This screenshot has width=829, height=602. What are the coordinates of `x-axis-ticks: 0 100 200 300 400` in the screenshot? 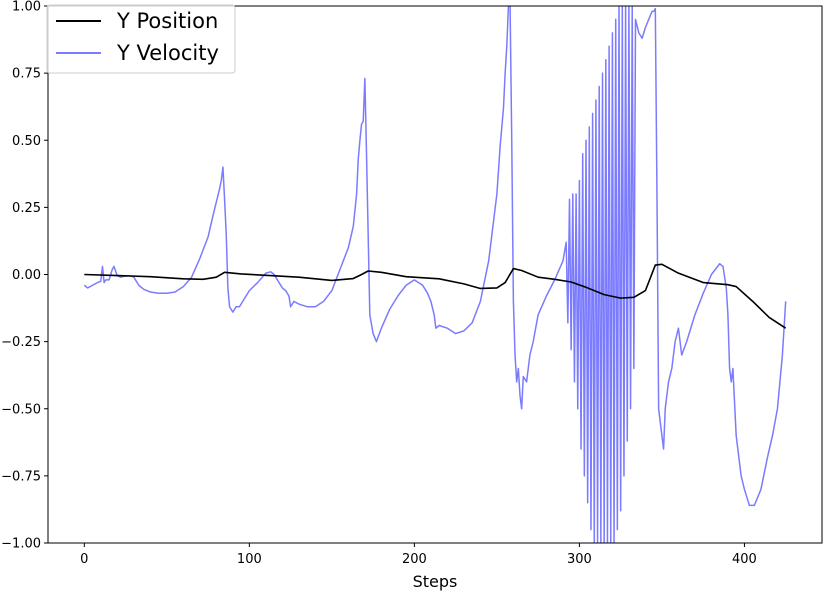 It's located at (418, 555).